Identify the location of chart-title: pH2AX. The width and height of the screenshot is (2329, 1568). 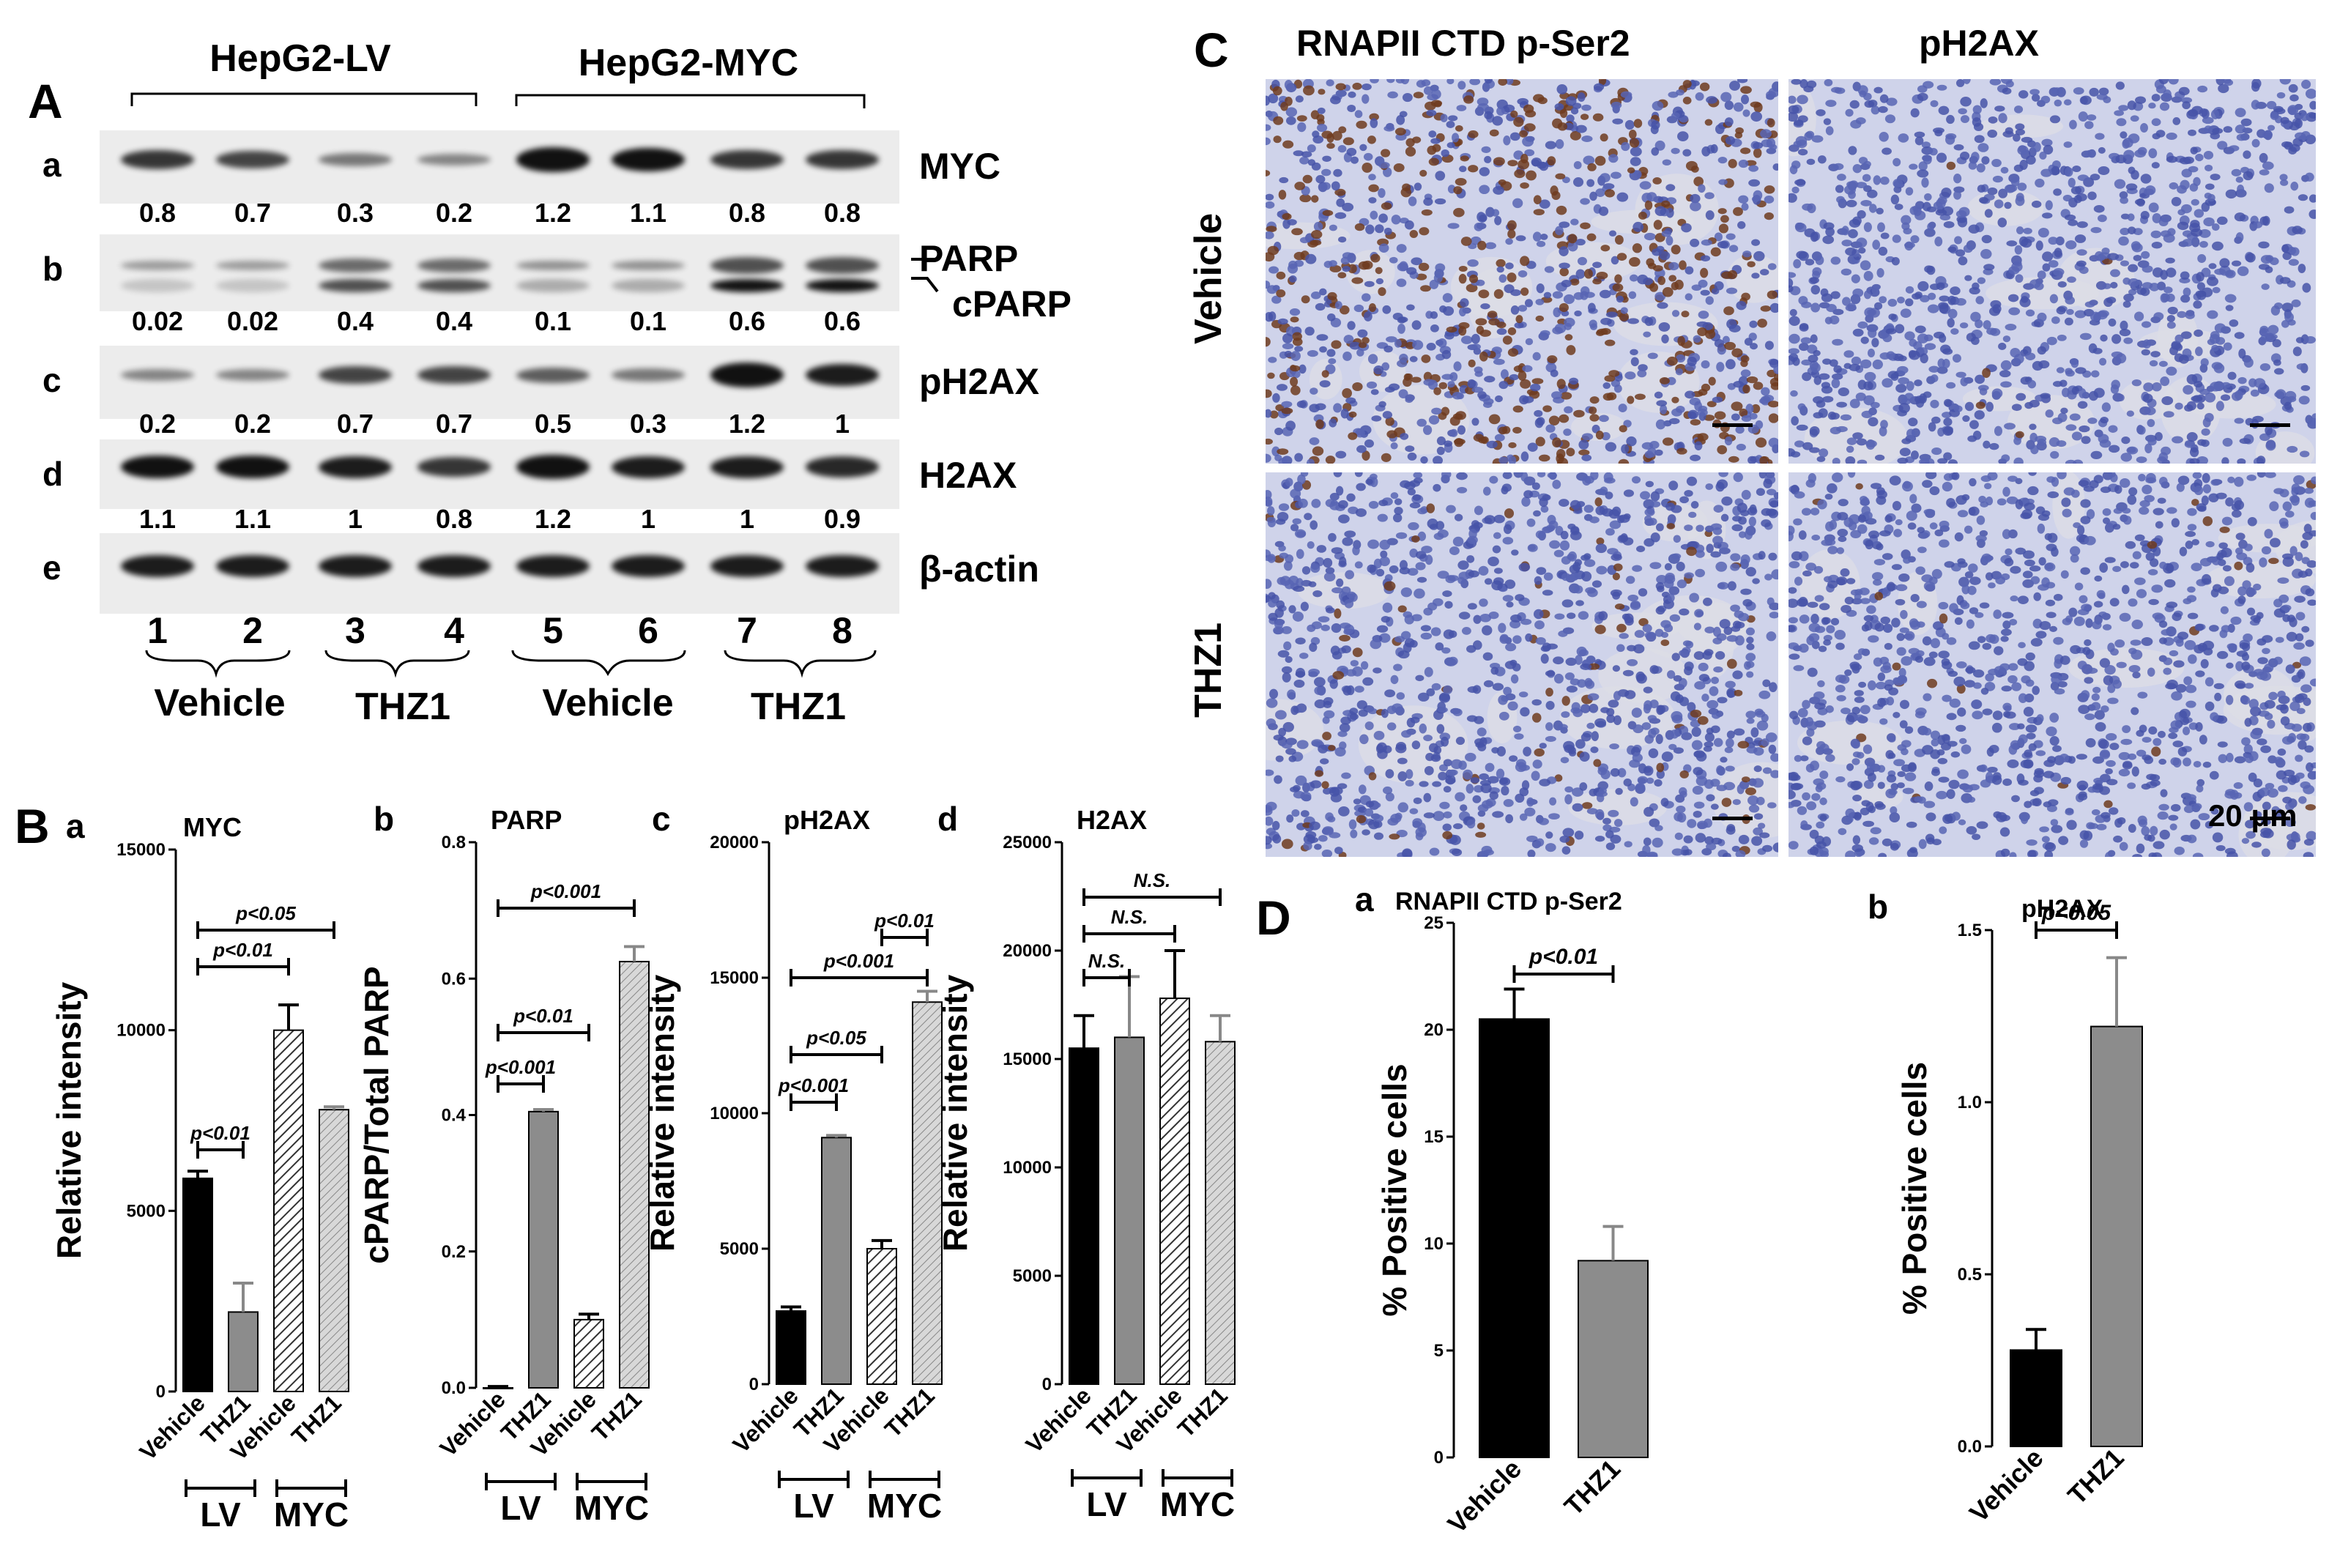
(827, 820).